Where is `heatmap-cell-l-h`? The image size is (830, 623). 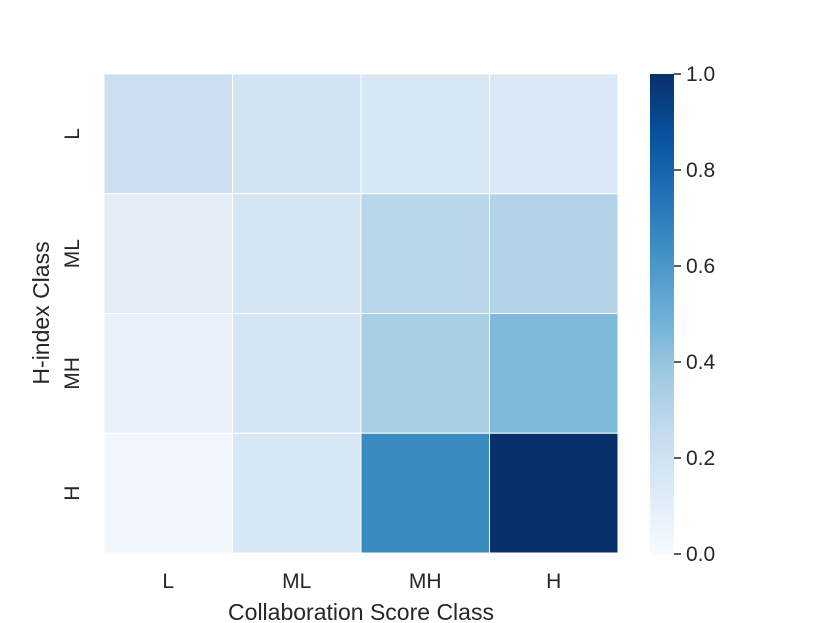
heatmap-cell-l-h is located at coordinates (554, 134).